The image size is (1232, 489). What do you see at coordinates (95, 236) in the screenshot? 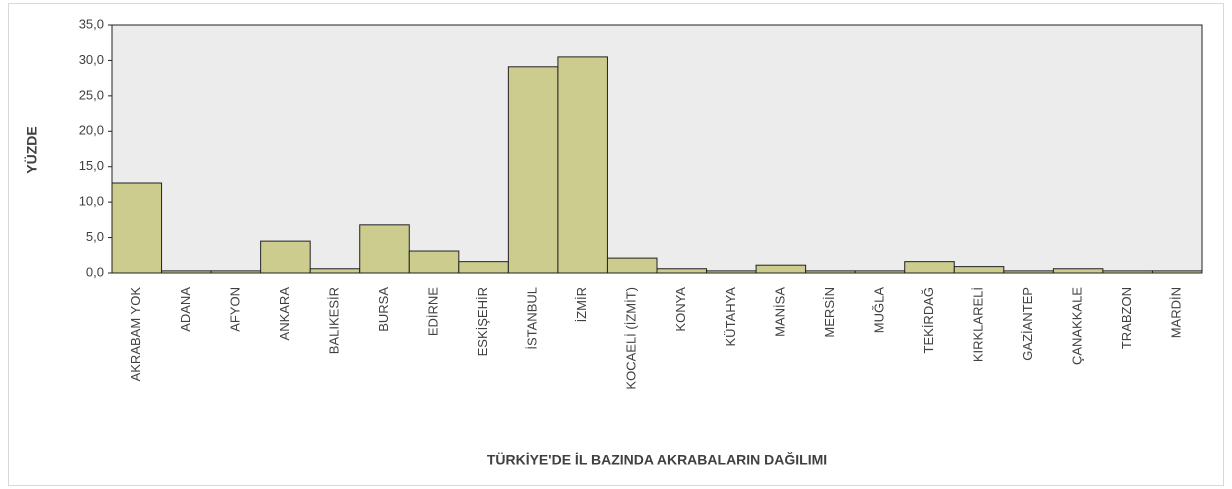
I see `y-tick-label: 5,0` at bounding box center [95, 236].